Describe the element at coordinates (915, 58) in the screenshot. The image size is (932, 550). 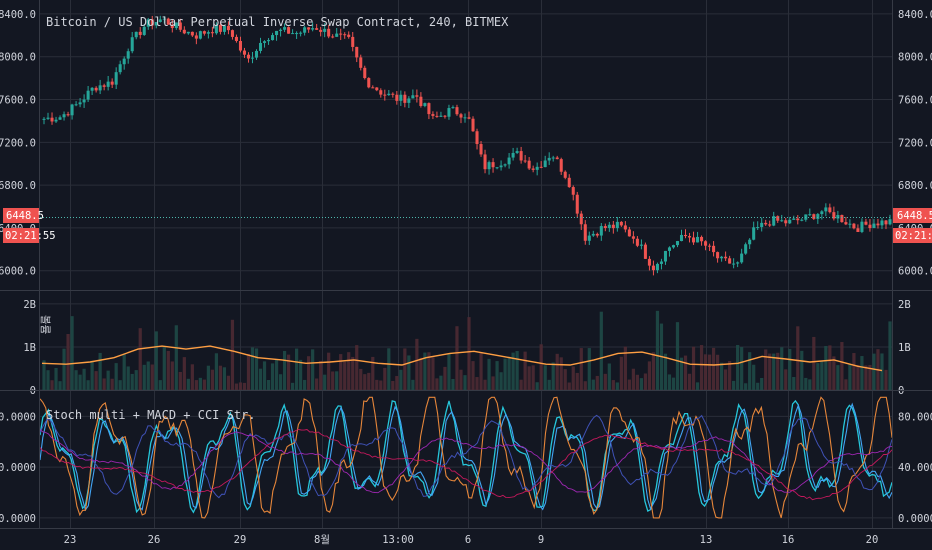
I see `price-tick-right: 8000.0` at that location.